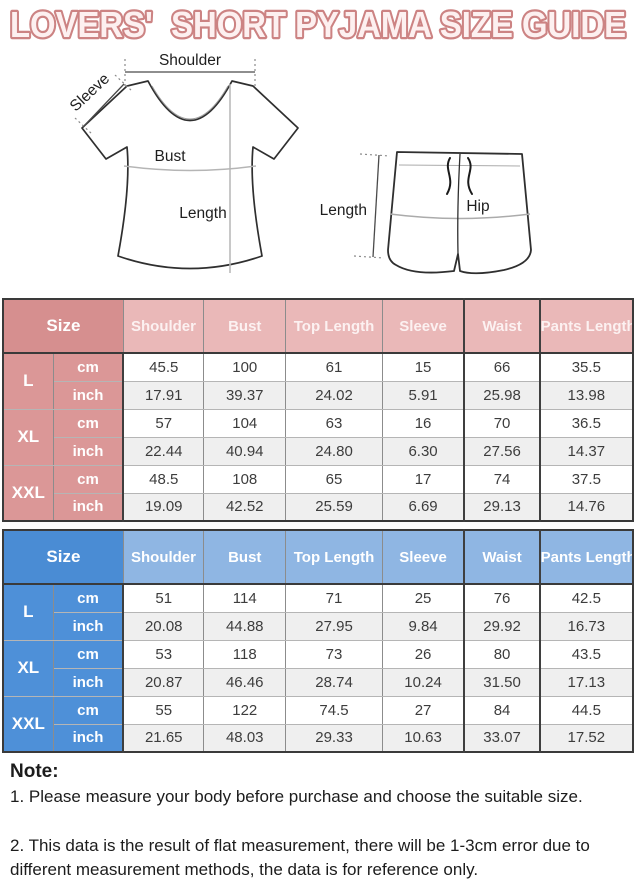 This screenshot has height=883, width=636. I want to click on value-cell: 51, so click(163, 598).